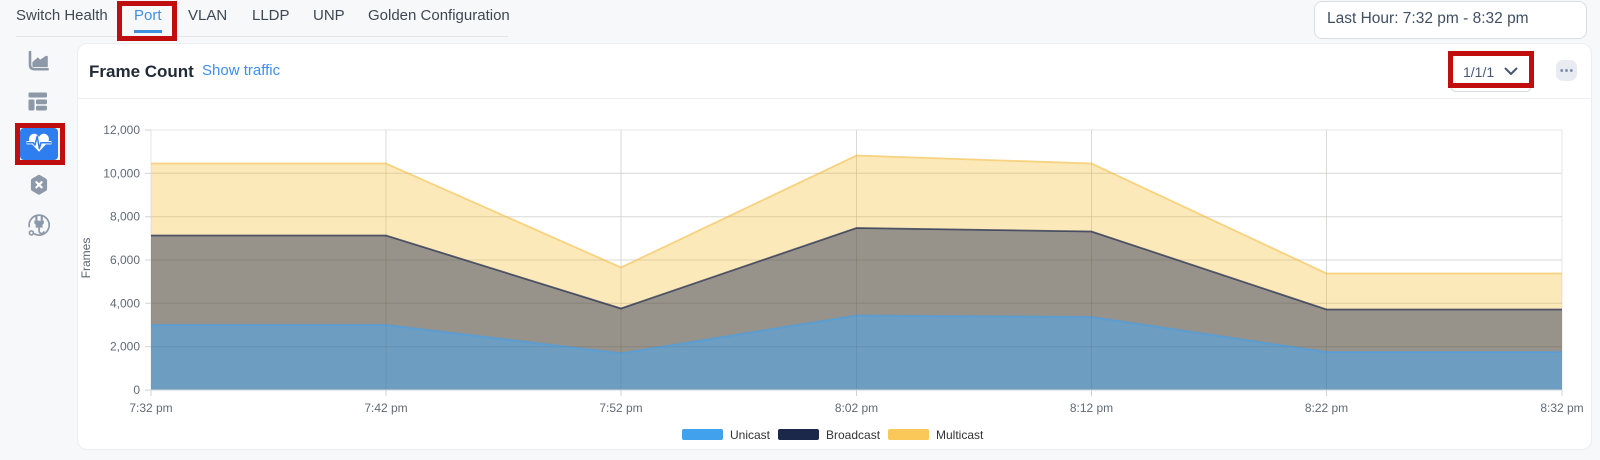 This screenshot has height=460, width=1600. Describe the element at coordinates (125, 303) in the screenshot. I see `svg-text: 4,000` at that location.